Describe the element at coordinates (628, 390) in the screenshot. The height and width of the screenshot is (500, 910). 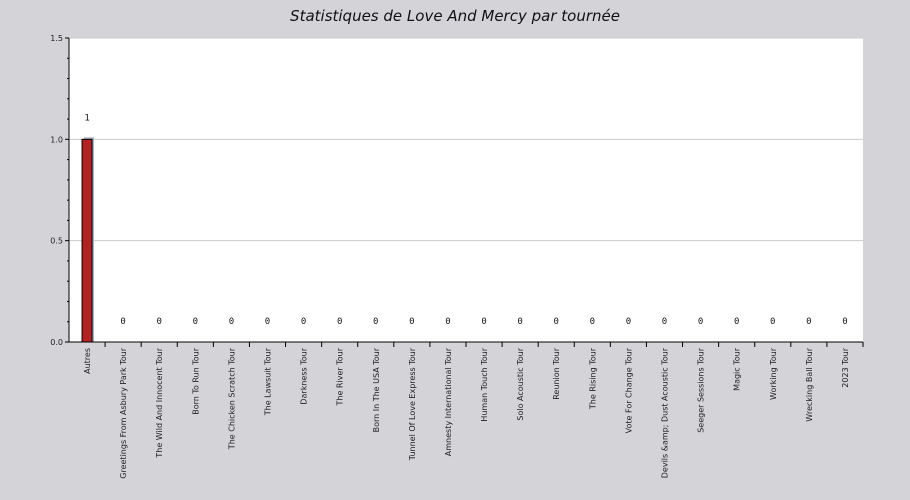
I see `x-tick-label: Vote For Change Tour` at that location.